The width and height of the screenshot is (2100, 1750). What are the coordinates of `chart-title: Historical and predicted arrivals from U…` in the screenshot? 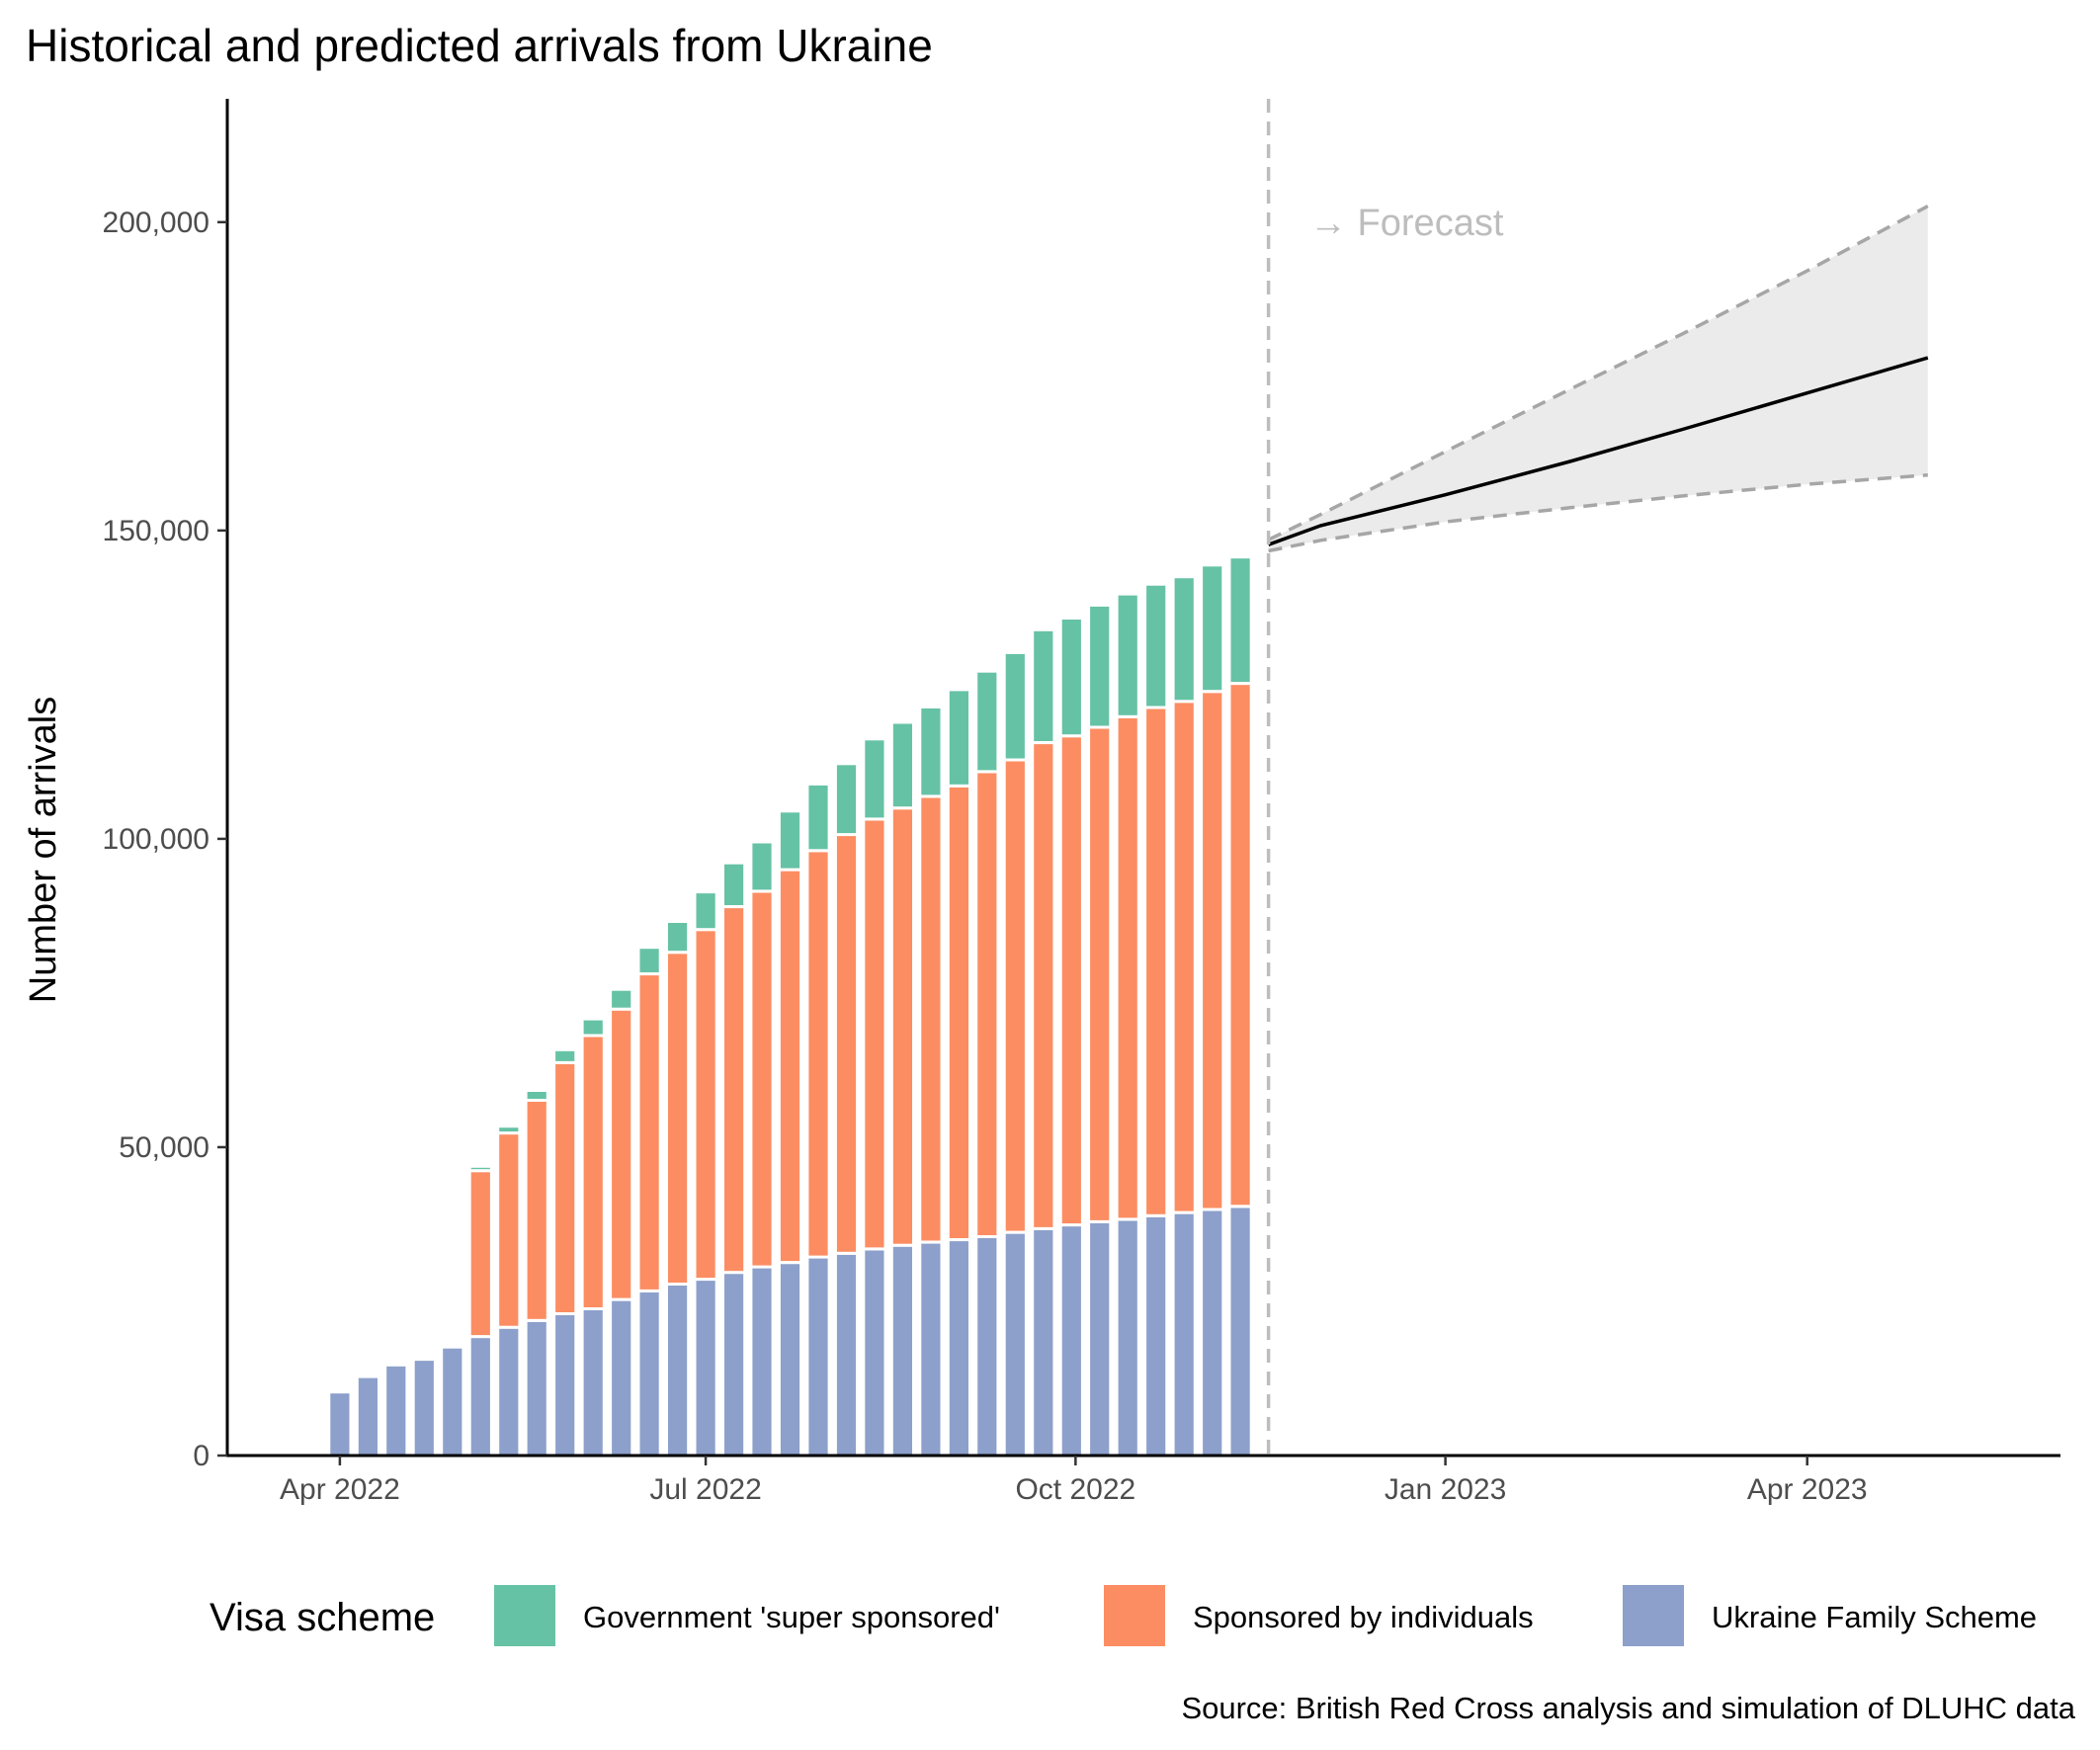 It's located at (479, 45).